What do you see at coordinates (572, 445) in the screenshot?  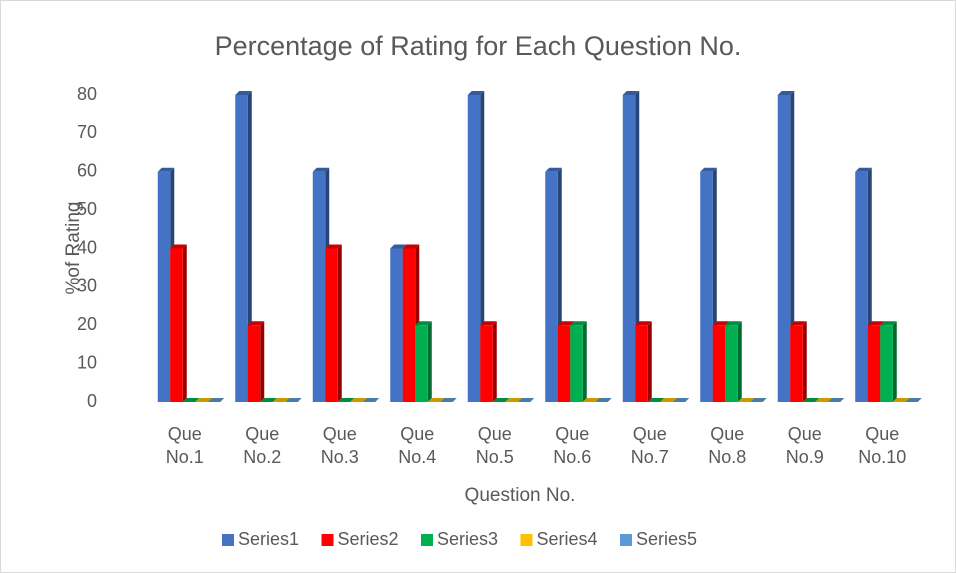 I see `x-tick-label: Que No.6` at bounding box center [572, 445].